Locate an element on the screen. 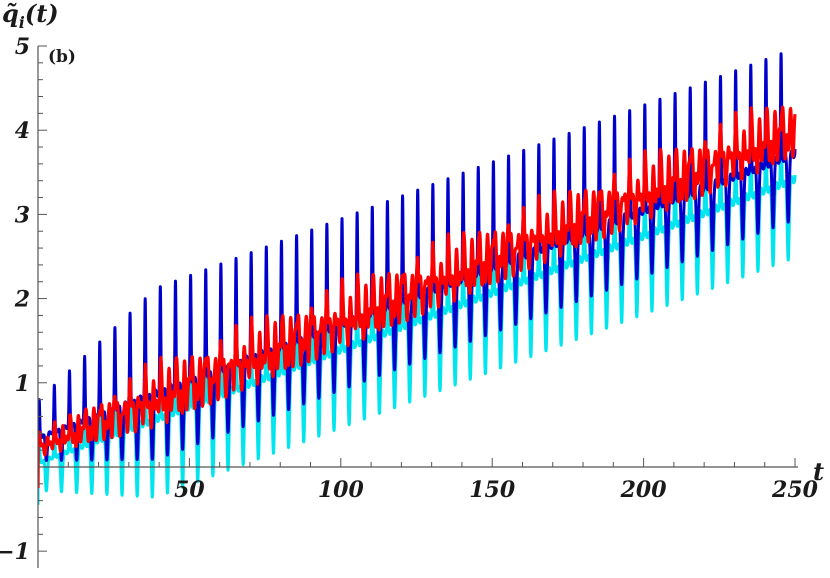 The width and height of the screenshot is (830, 578). x-tick-label: 250 is located at coordinates (795, 490).